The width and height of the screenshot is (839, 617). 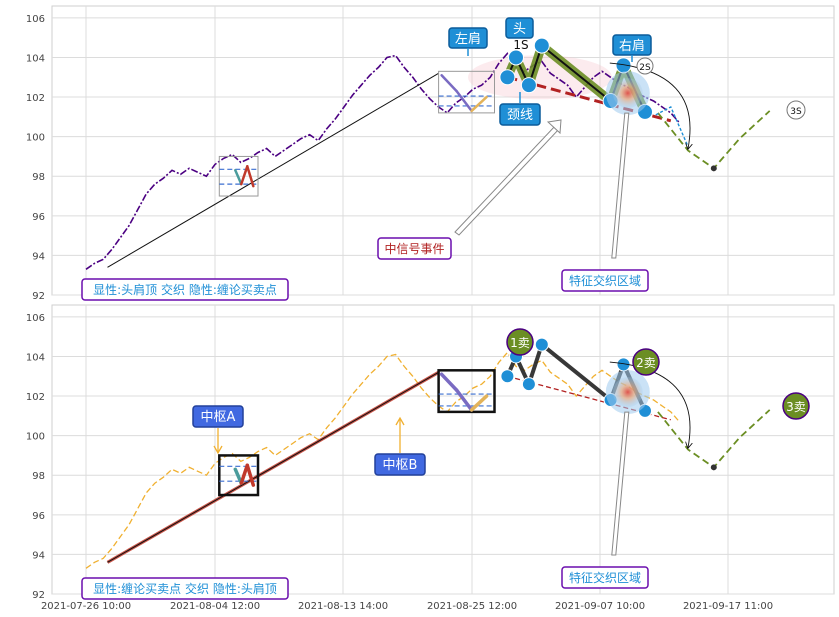 I want to click on label-zhongshu-a-text: 中枢A, so click(x=218, y=417).